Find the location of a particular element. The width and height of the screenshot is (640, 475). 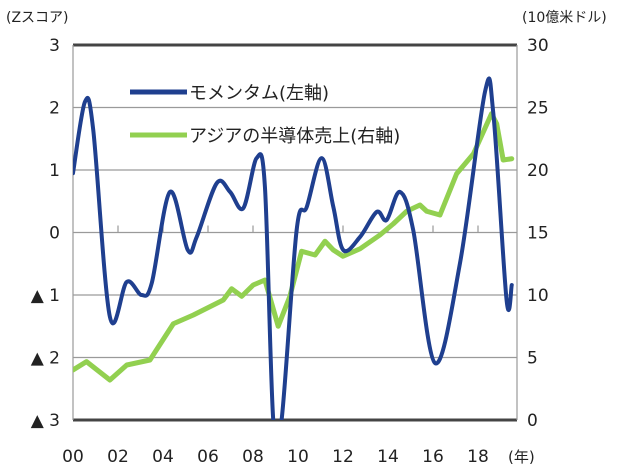

legend-label-momentum: モメンタム(左軸) is located at coordinates (259, 93).